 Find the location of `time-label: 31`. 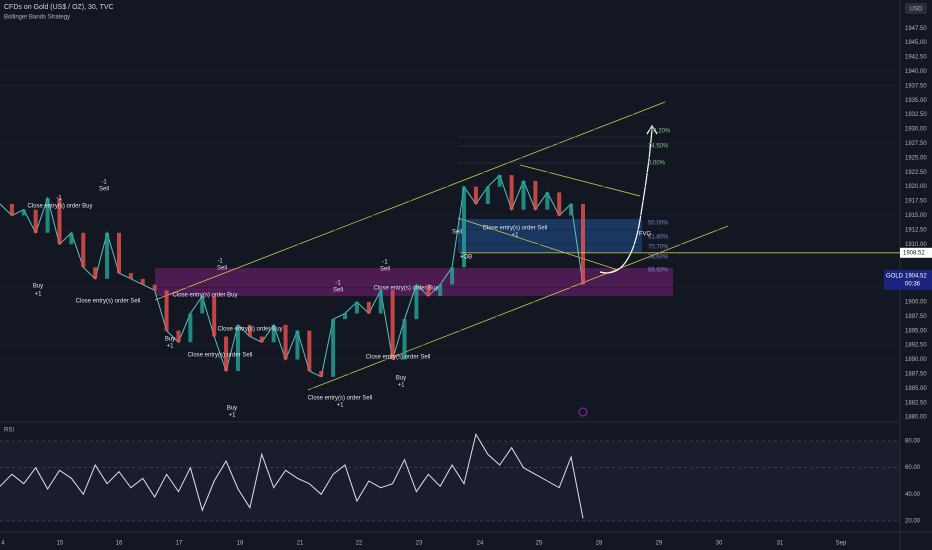

time-label: 31 is located at coordinates (780, 544).